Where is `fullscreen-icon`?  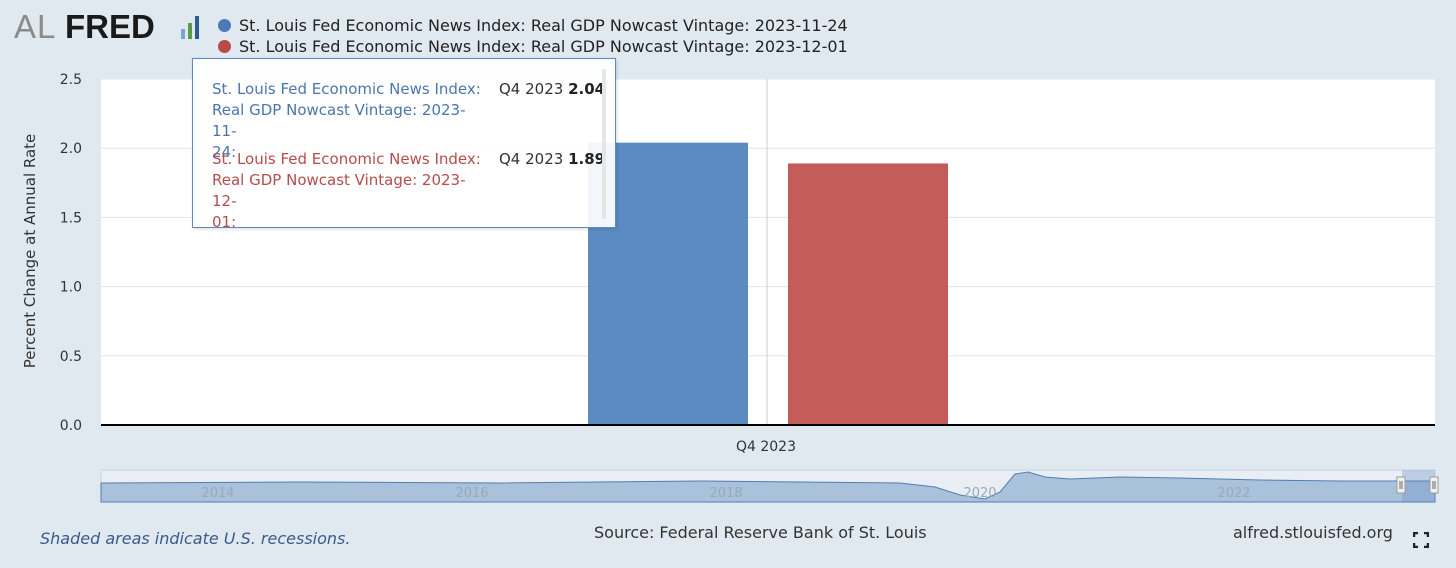 fullscreen-icon is located at coordinates (1421, 540).